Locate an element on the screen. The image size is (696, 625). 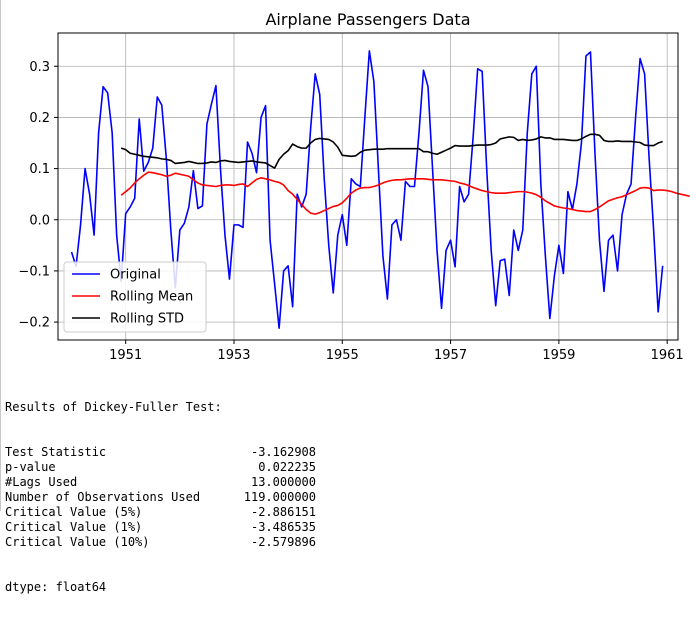
results-row: Critical Value (5%) -2.886151 is located at coordinates (160, 512).